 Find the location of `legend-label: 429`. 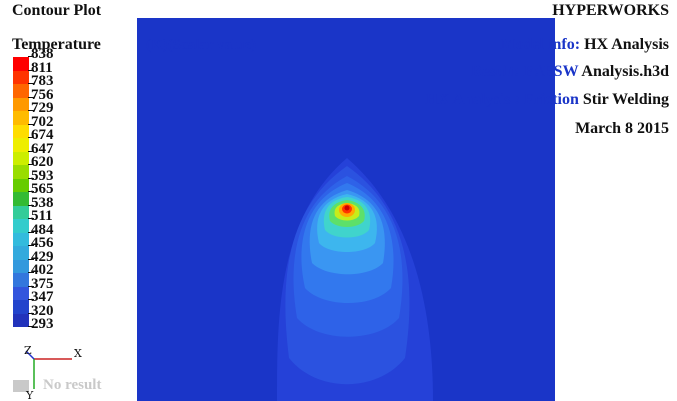

legend-label: 429 is located at coordinates (42, 256).